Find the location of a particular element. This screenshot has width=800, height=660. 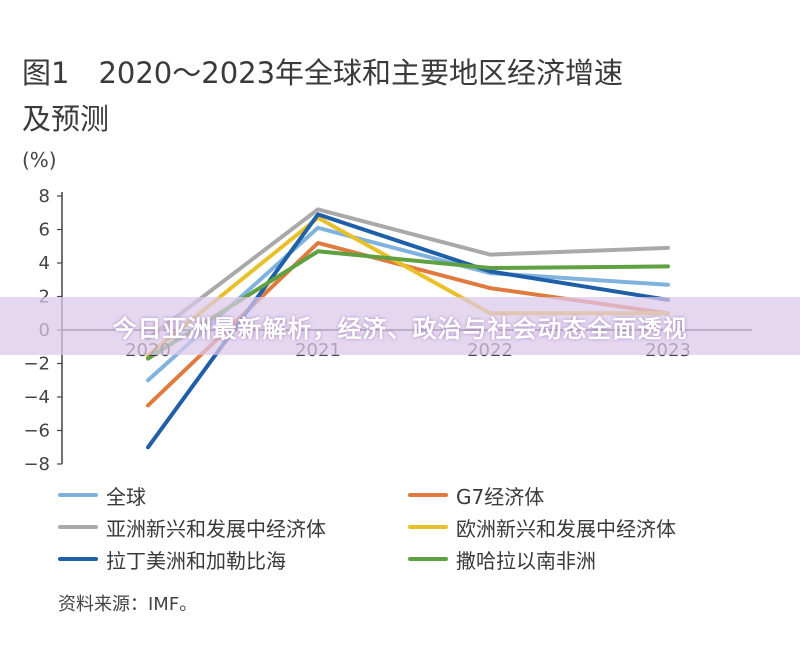

overlay-banner: 今日亚洲最新解析，经济、政治与社会动态全面透视 is located at coordinates (400, 326).